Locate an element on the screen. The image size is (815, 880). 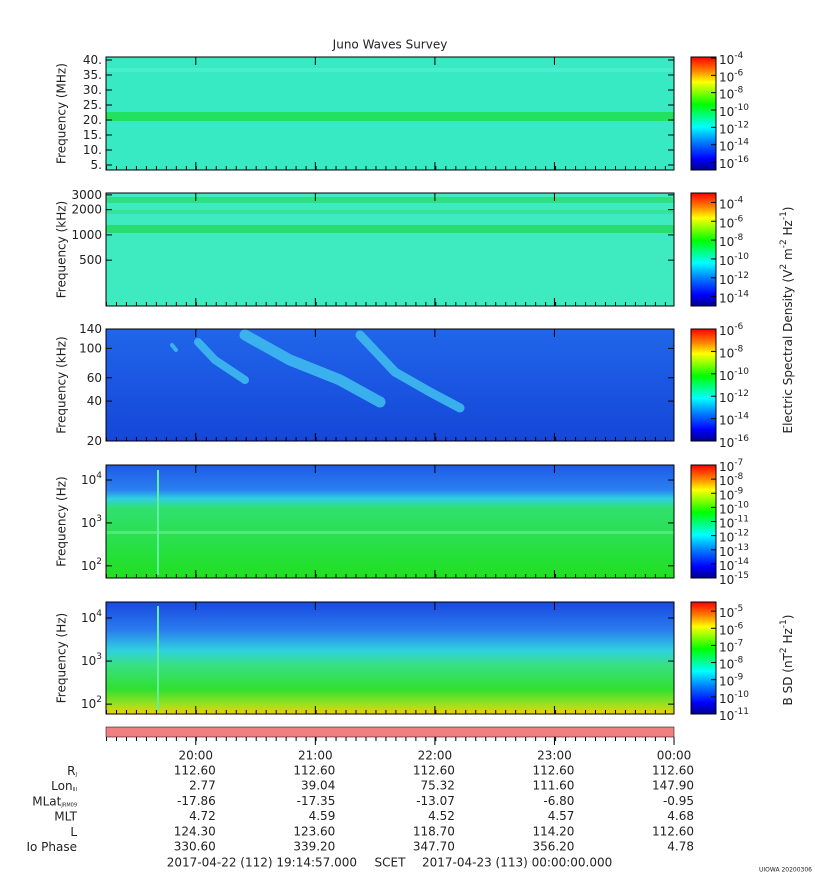
colorbar-tick-label: 10⁻¹⁵ is located at coordinates (734, 579).